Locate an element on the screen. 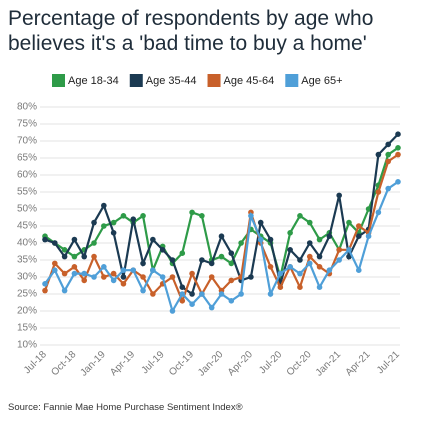 This screenshot has height=427, width=427. x-tick-label: Jul-21 is located at coordinates (388, 362).